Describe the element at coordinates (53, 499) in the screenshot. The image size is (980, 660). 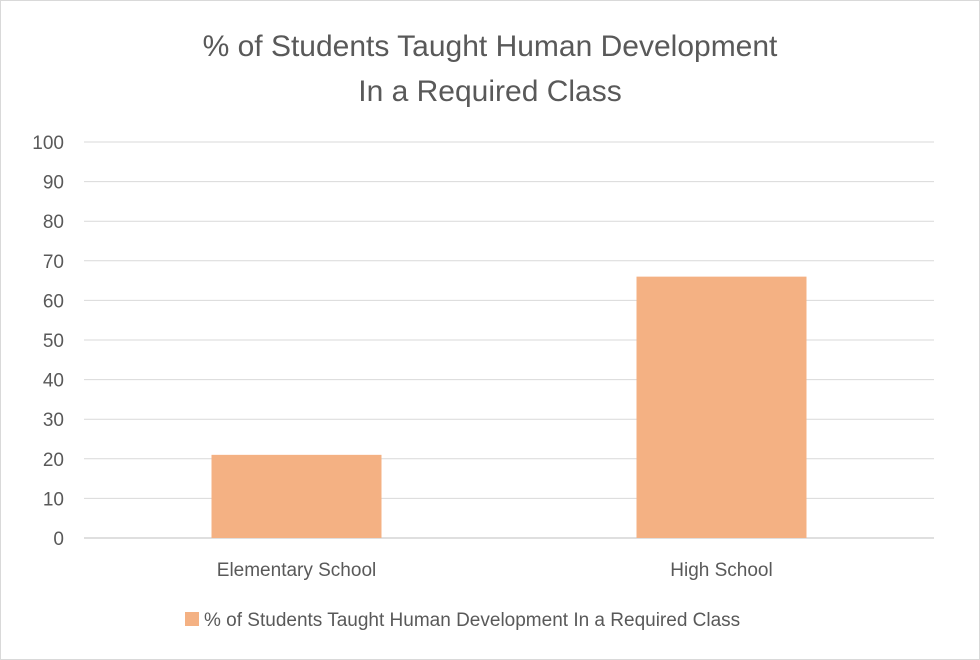
I see `y-tick-label: 10` at that location.